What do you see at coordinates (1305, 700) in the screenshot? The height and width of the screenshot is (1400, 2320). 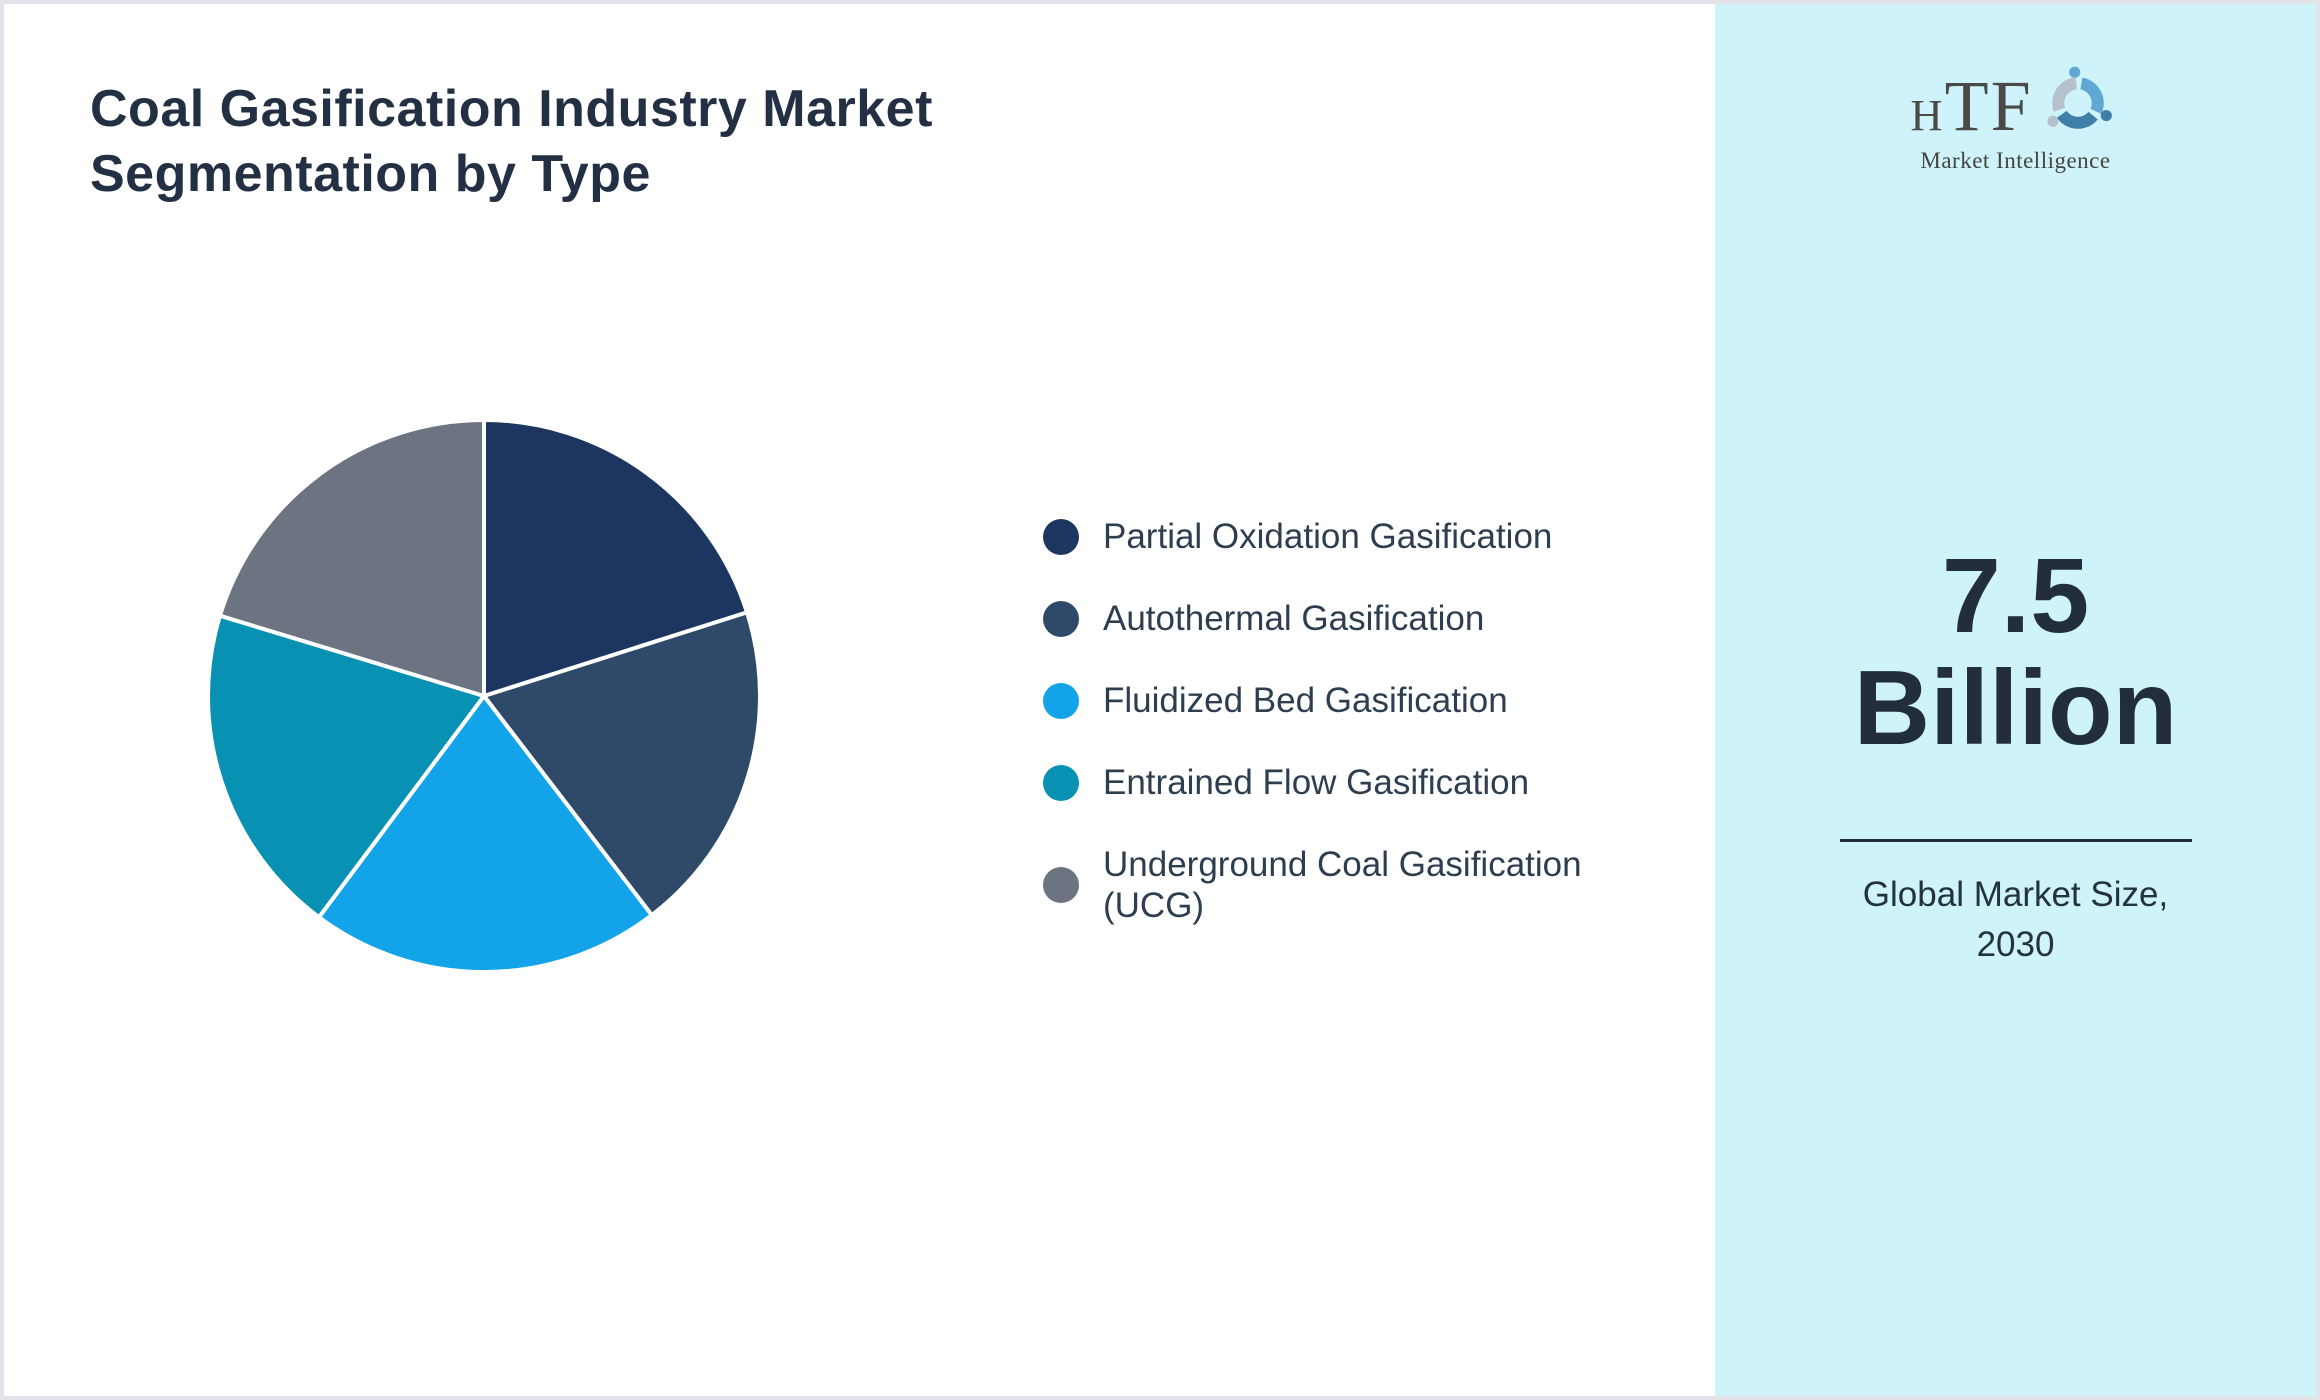 I see `legend-label: Fluidized Bed Gasification` at bounding box center [1305, 700].